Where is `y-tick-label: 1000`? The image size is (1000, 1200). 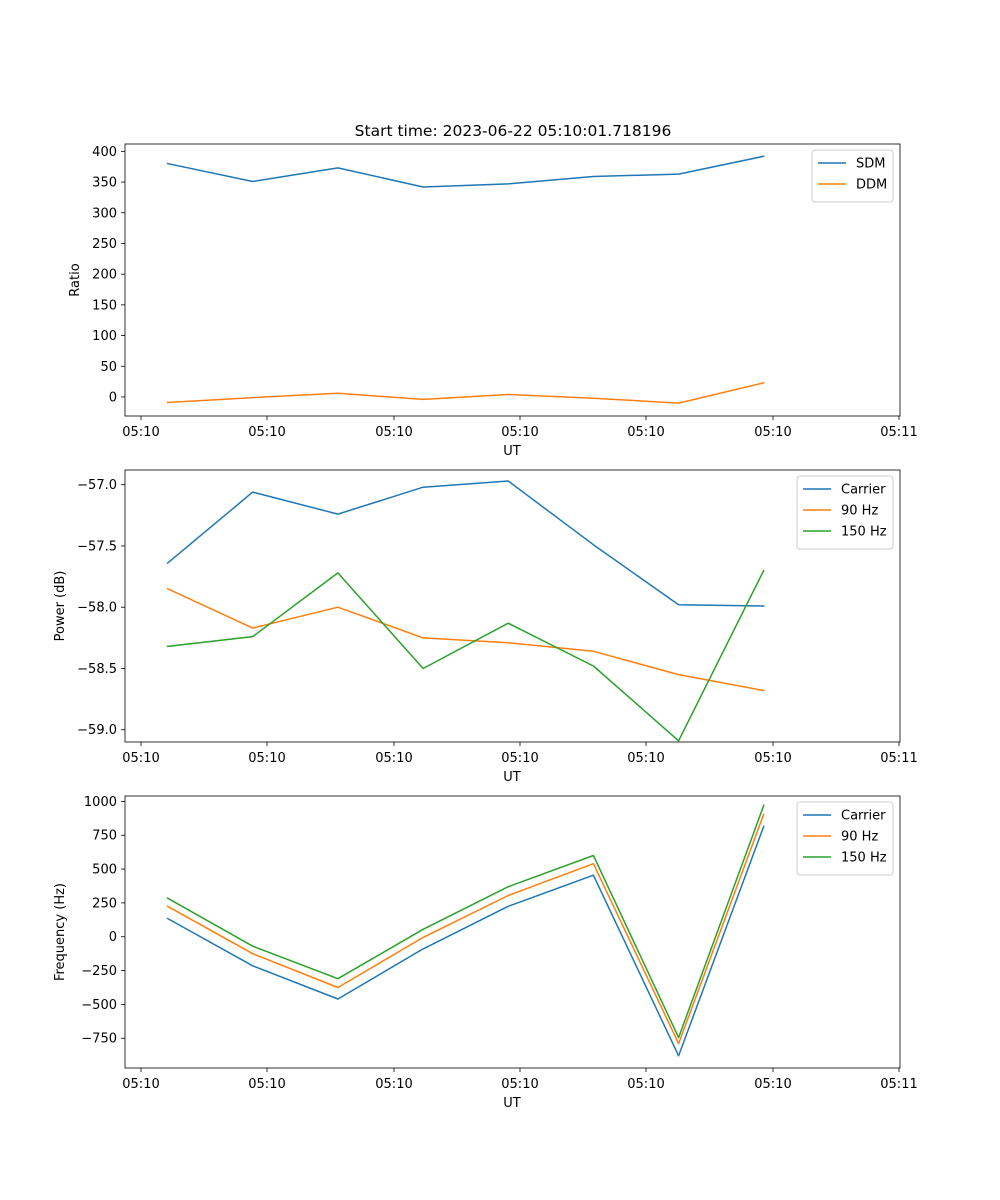 y-tick-label: 1000 is located at coordinates (100, 802).